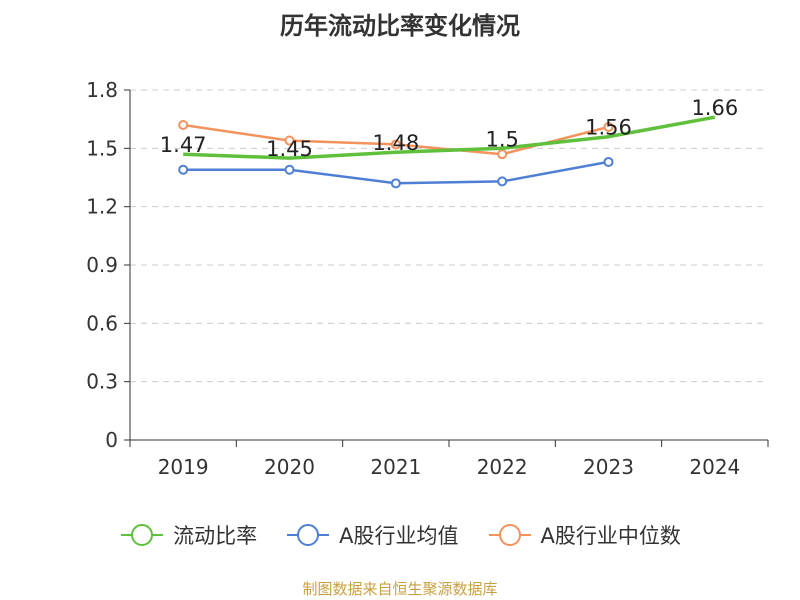 Image resolution: width=800 pixels, height=600 pixels. What do you see at coordinates (289, 467) in the screenshot?
I see `x-tick-label-2020: 2020` at bounding box center [289, 467].